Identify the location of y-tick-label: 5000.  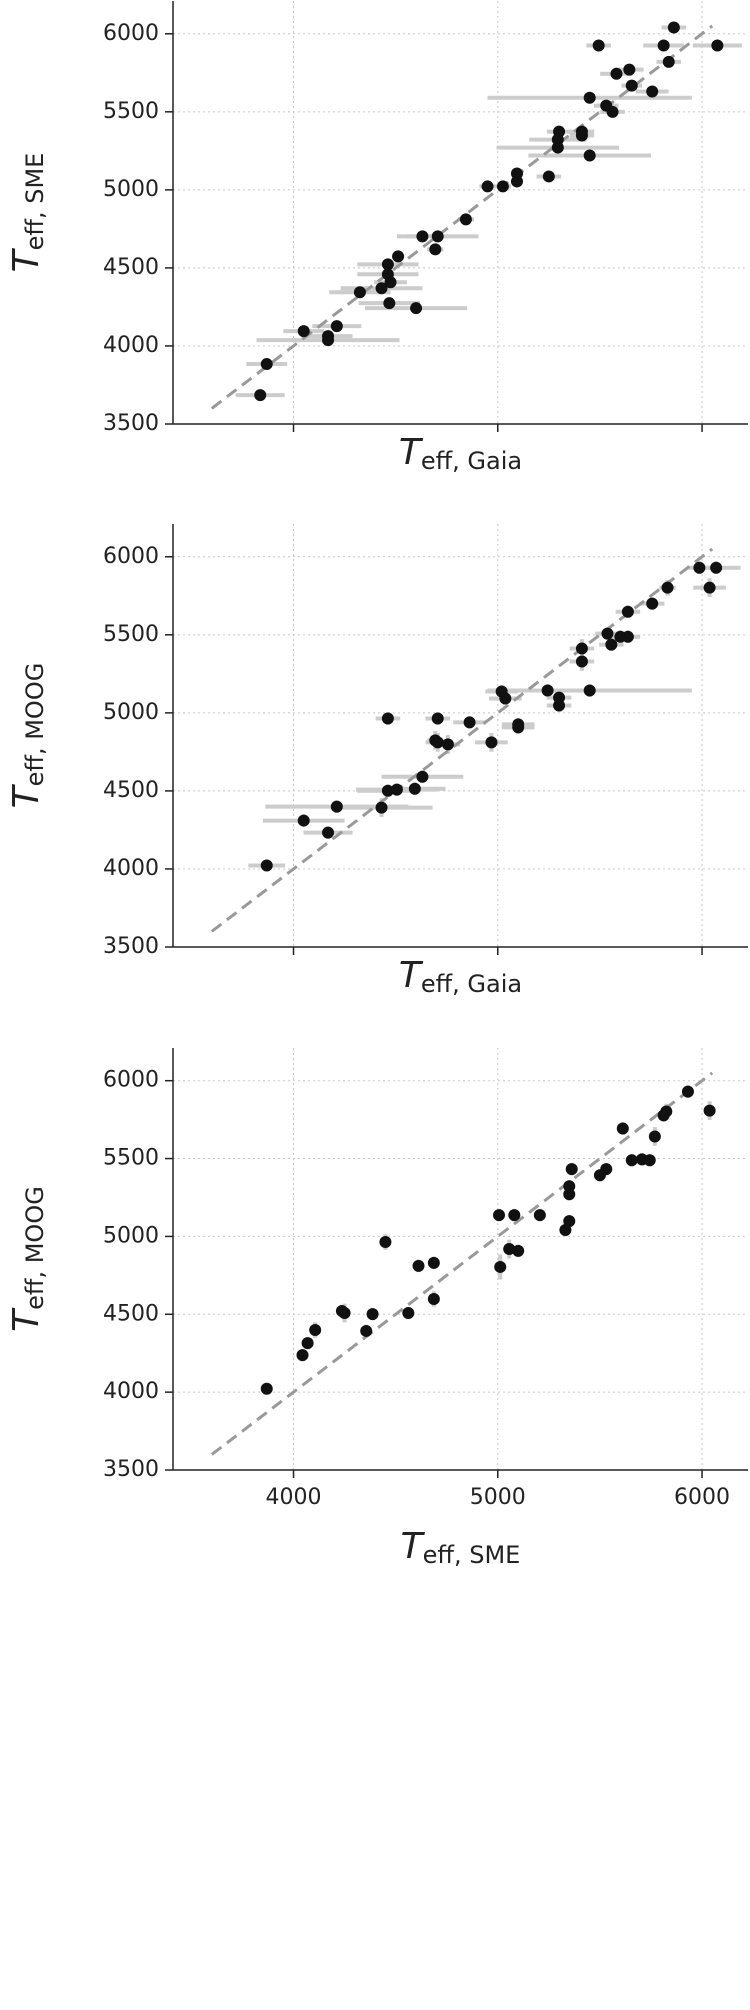
(131, 1235).